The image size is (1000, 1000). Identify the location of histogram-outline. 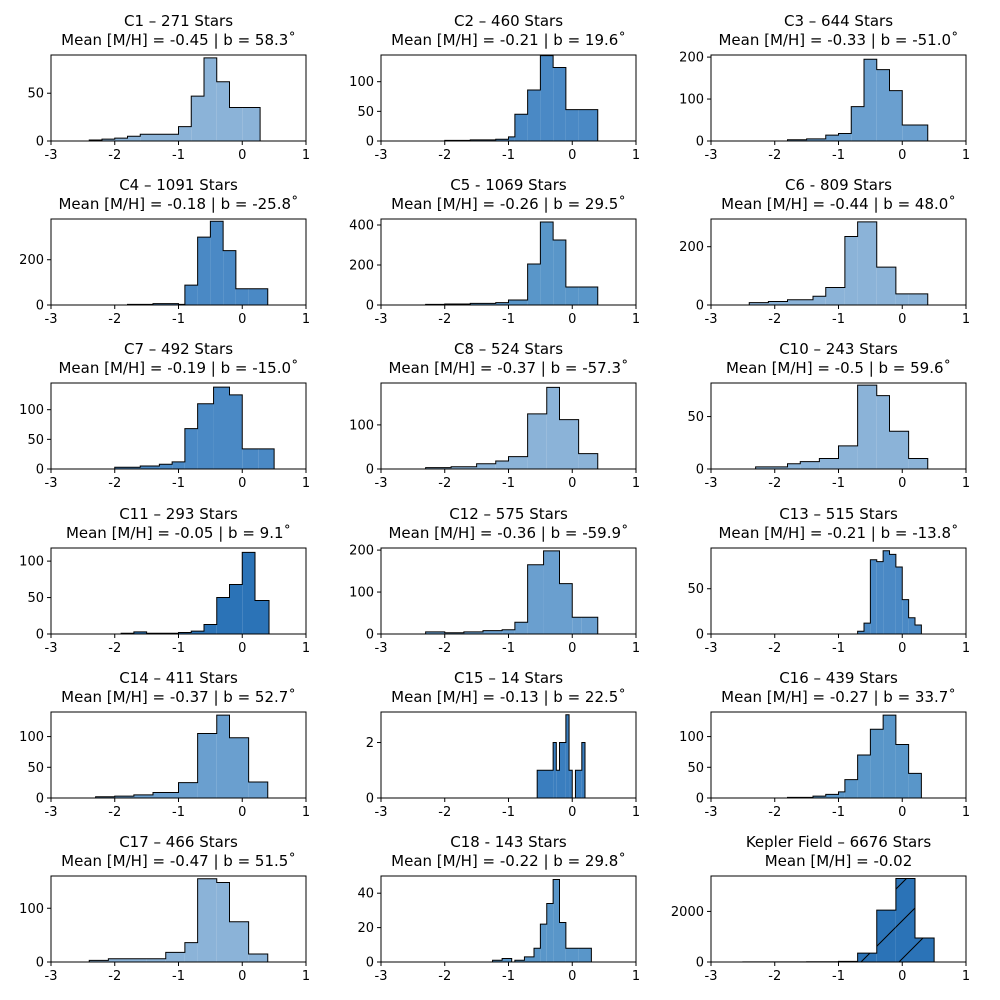
(854, 756).